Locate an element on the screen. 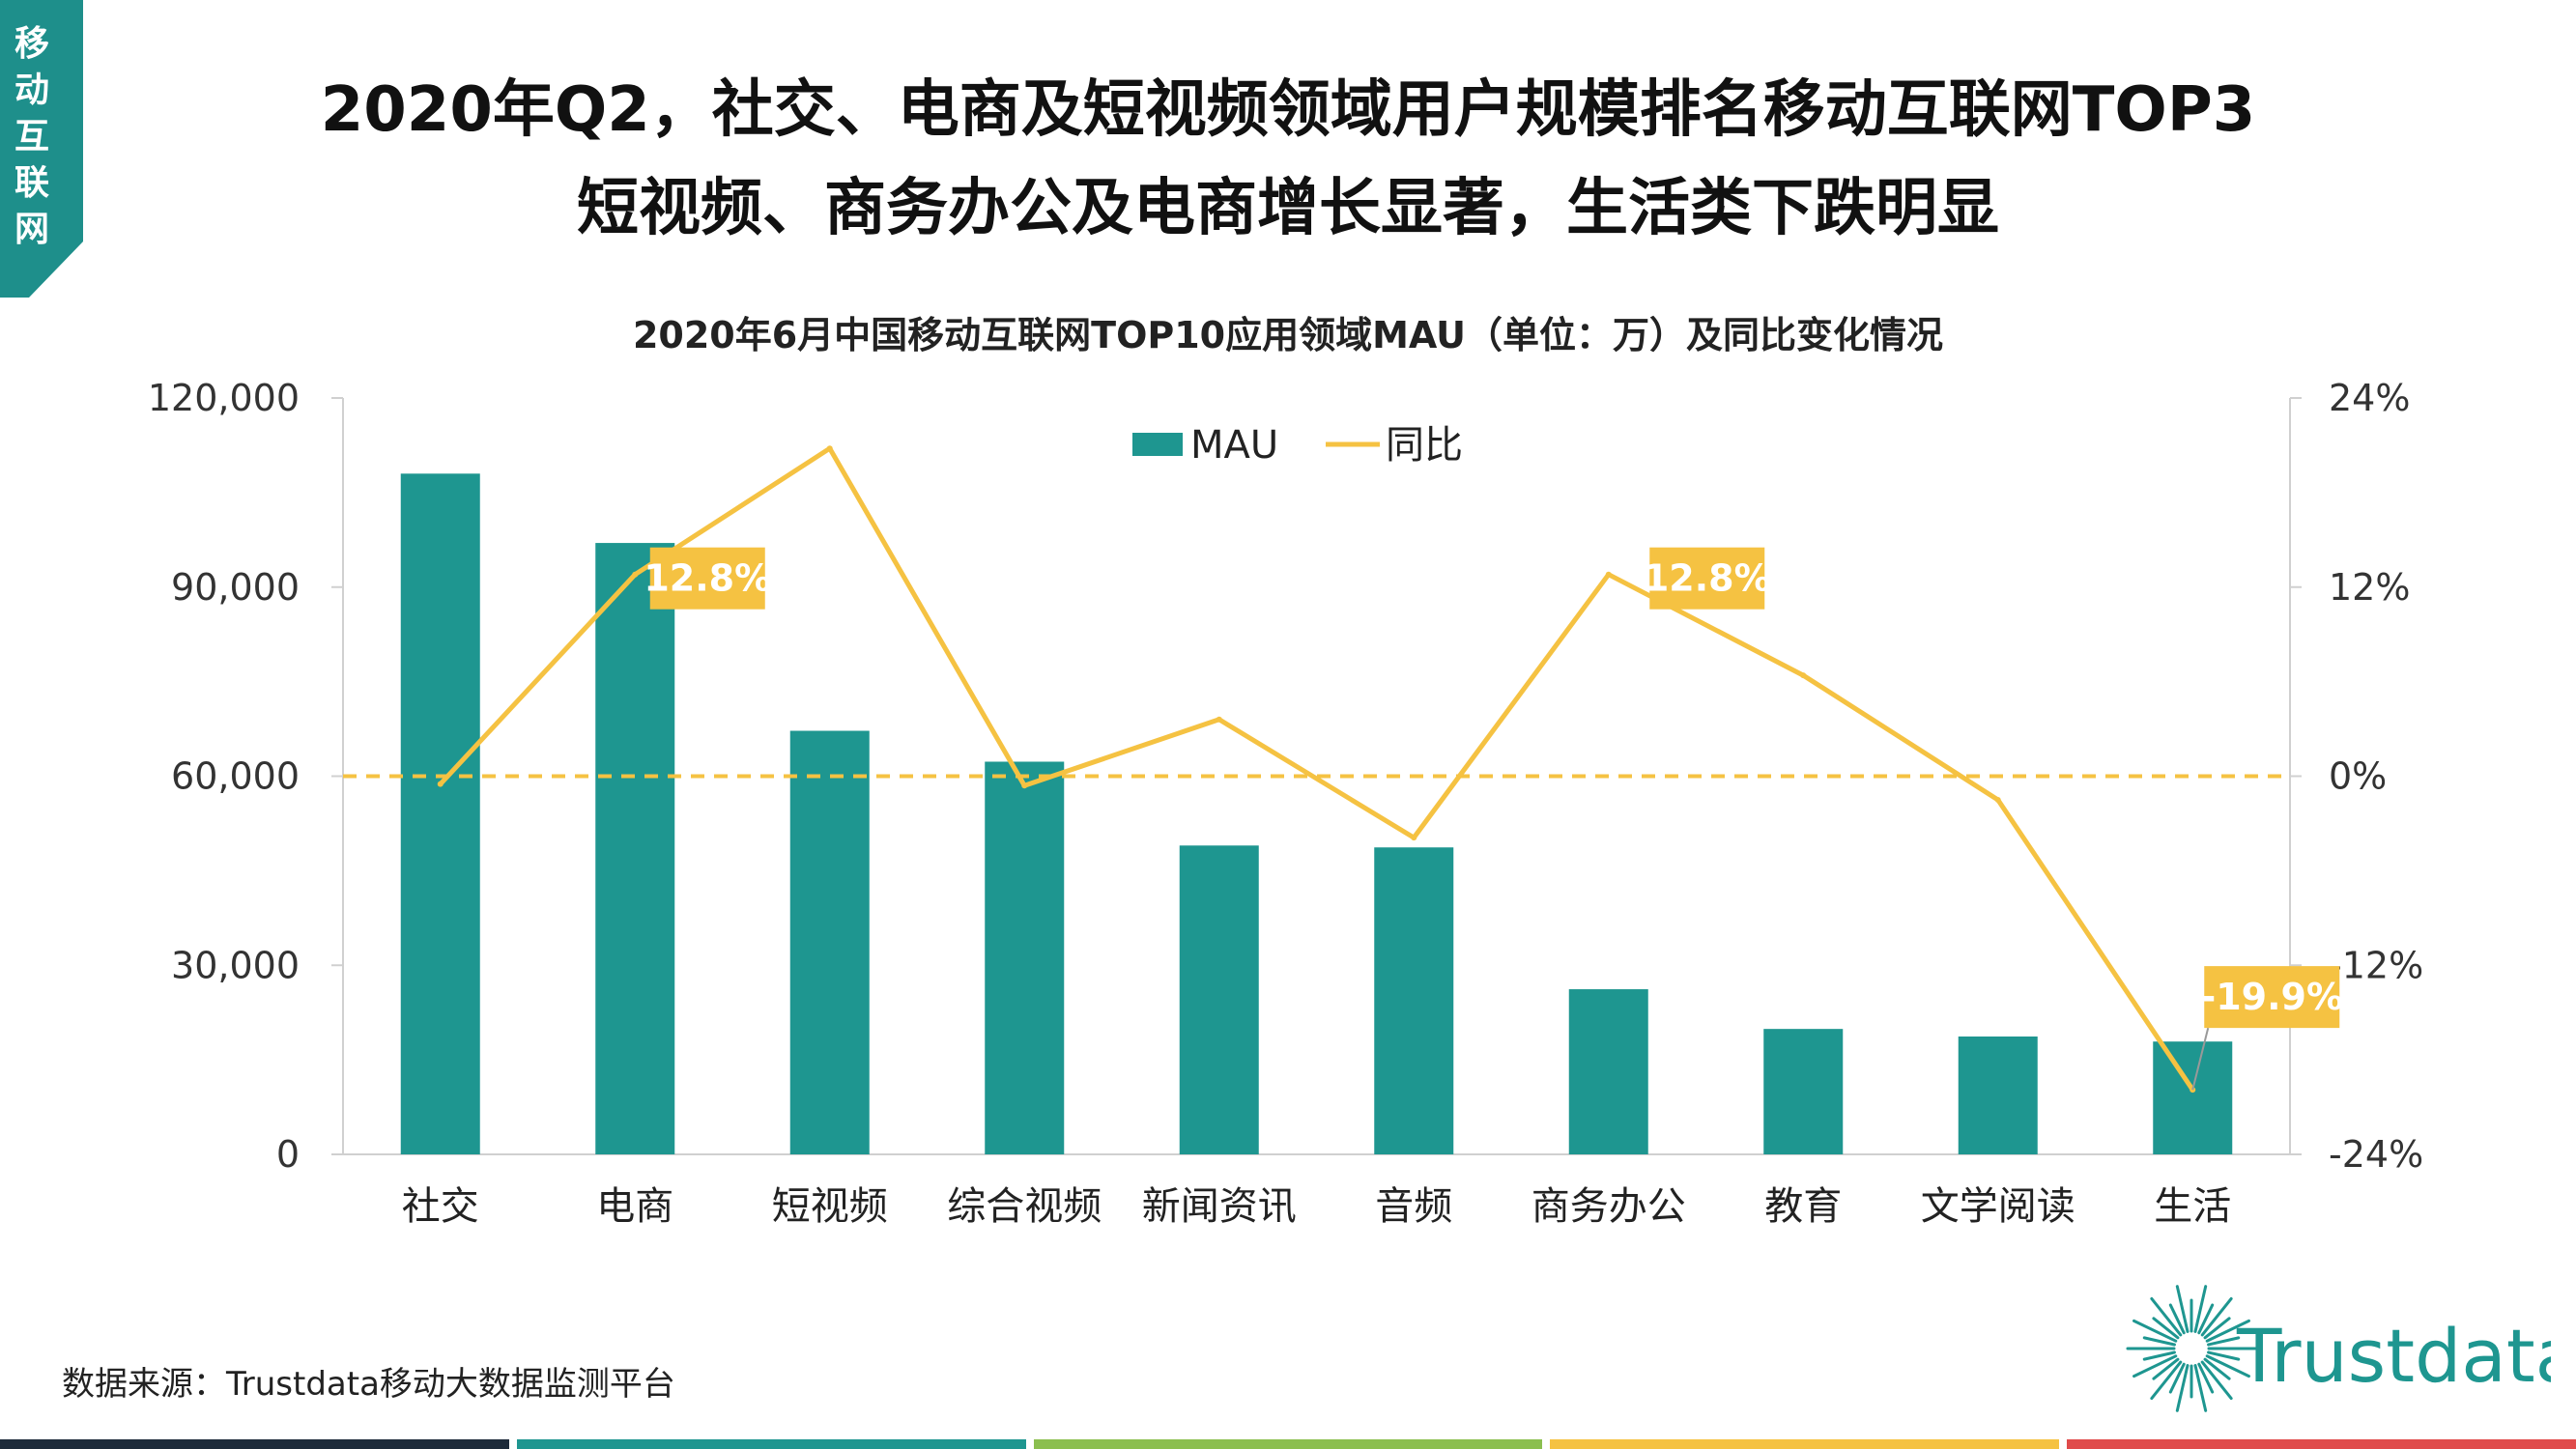 The width and height of the screenshot is (2576, 1449). x-tick-label: 电商 is located at coordinates (635, 1206).